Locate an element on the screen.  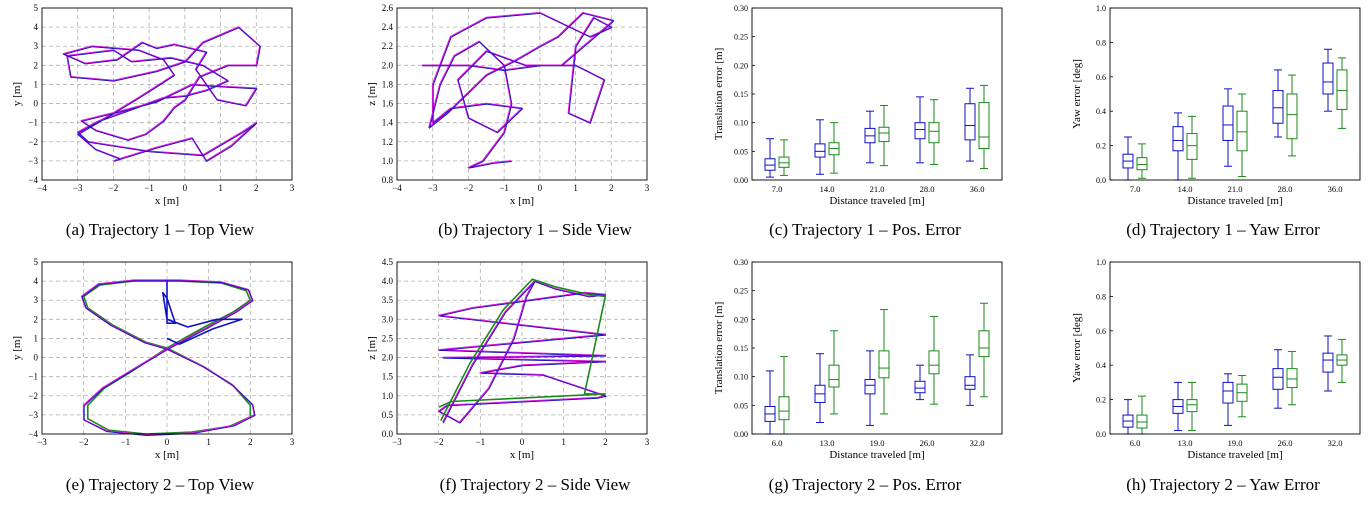
y-tick-label: 4 is located at coordinates (36, 27).